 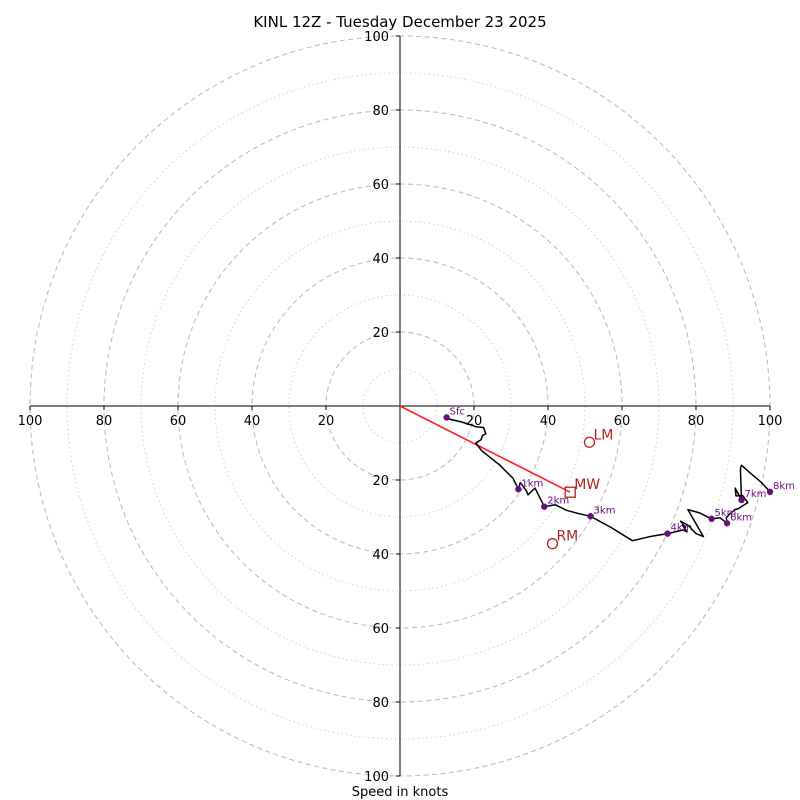 I want to click on y-tick-label-neg-100: 100, so click(x=376, y=777).